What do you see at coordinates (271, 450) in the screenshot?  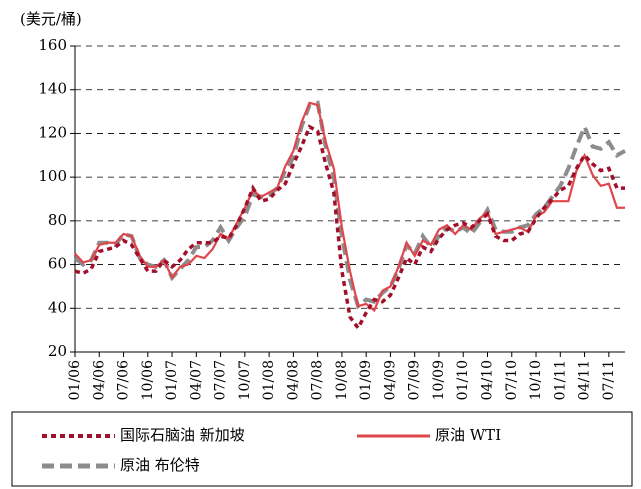 I see `legend: 国际石脑油 新加坡 原油 WTI 原油 布伦特` at bounding box center [271, 450].